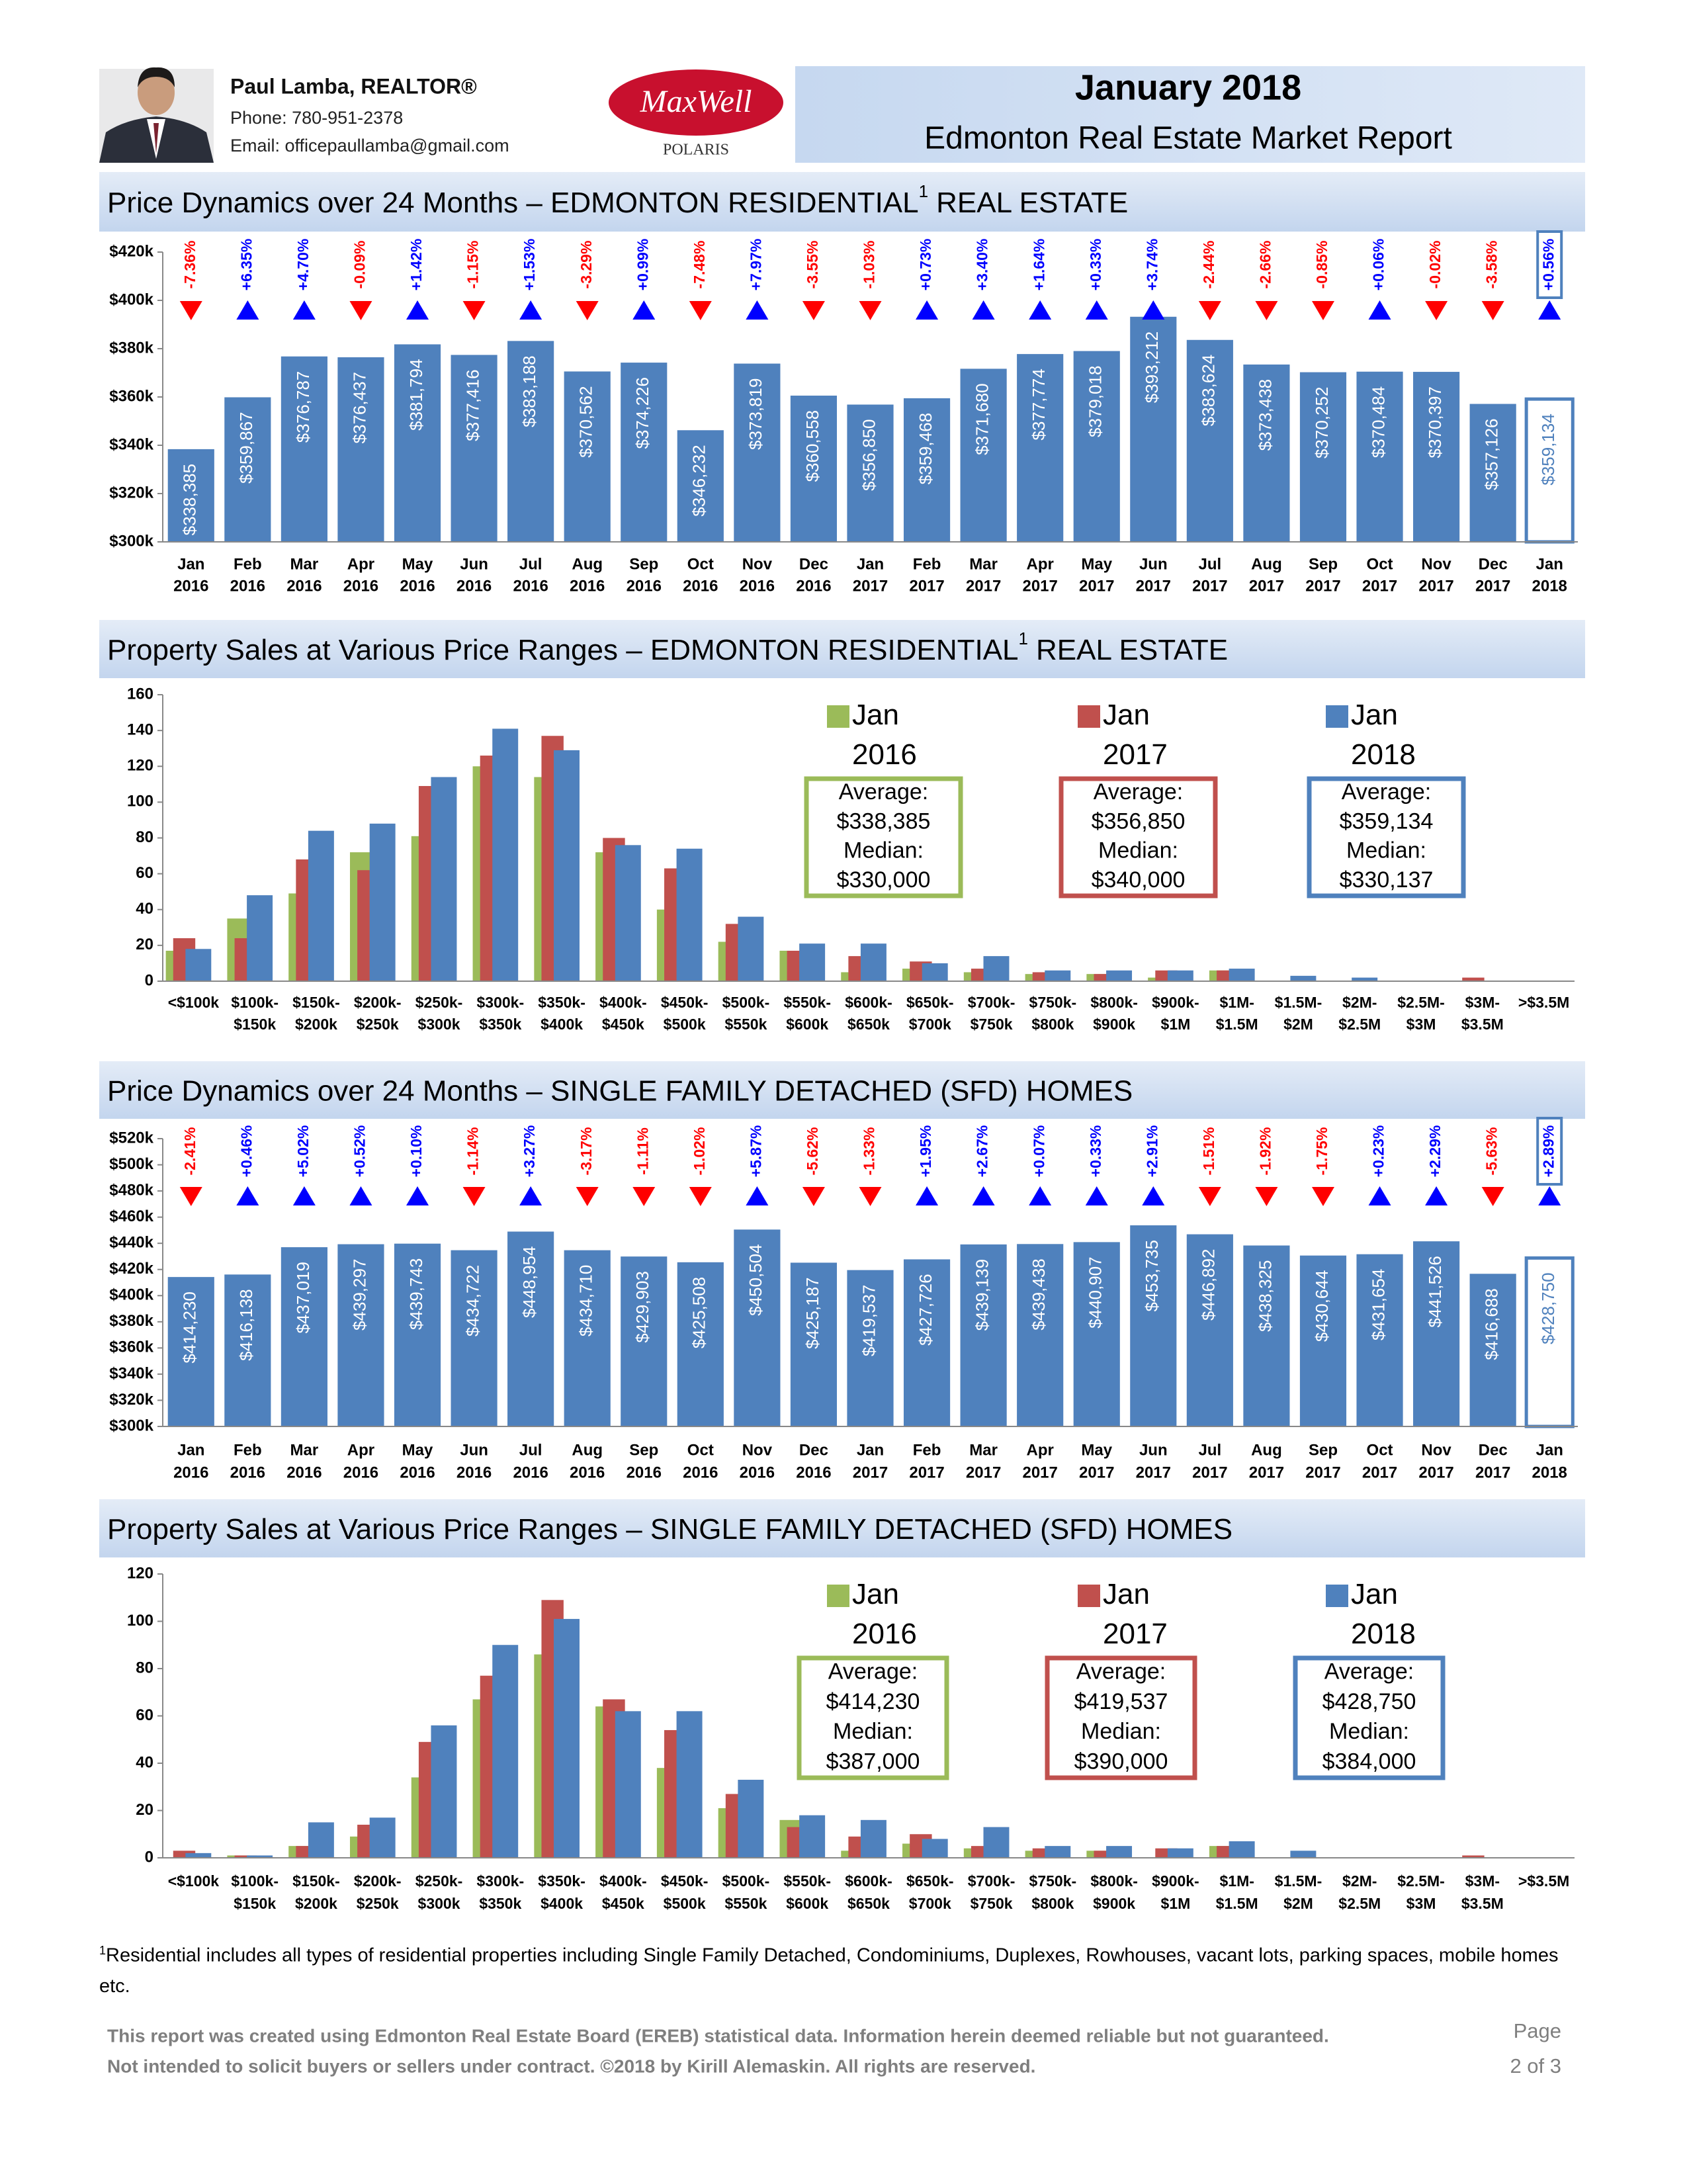 This screenshot has width=1687, height=2184. What do you see at coordinates (474, 1450) in the screenshot?
I see `x-tick-label: Jun` at bounding box center [474, 1450].